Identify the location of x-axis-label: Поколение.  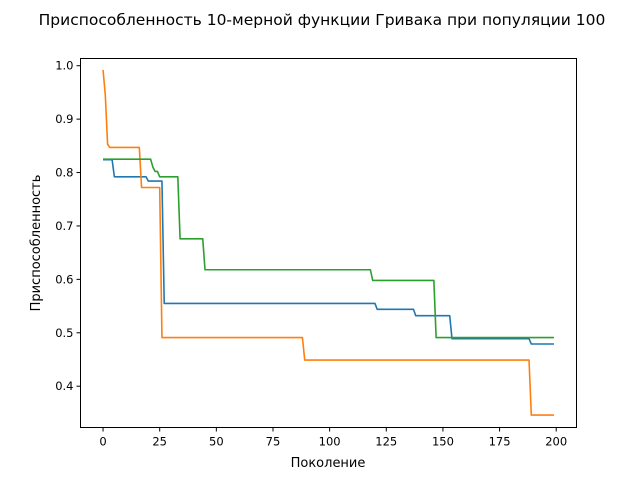
(328, 463).